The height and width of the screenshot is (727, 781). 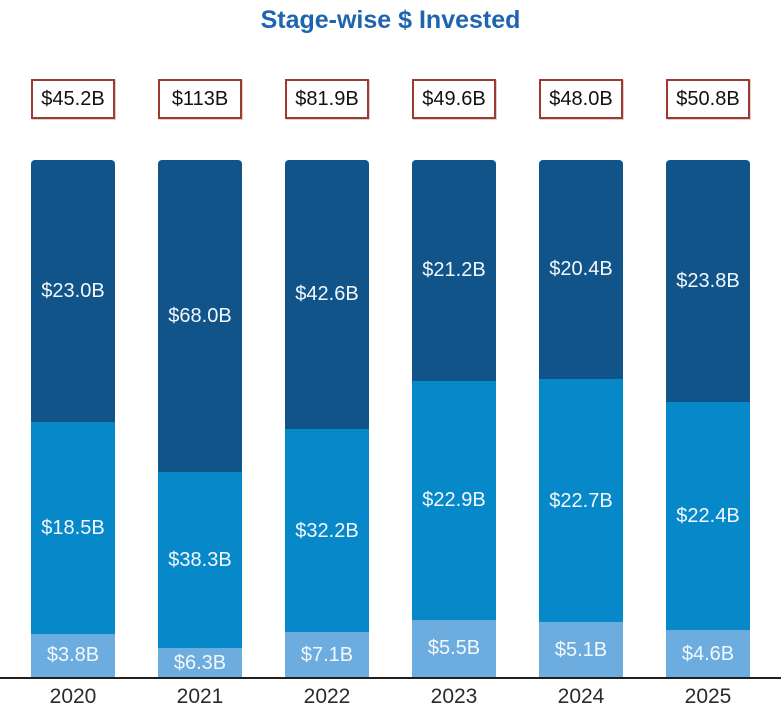 I want to click on total-value-box-2025: $50.8B, so click(x=708, y=99).